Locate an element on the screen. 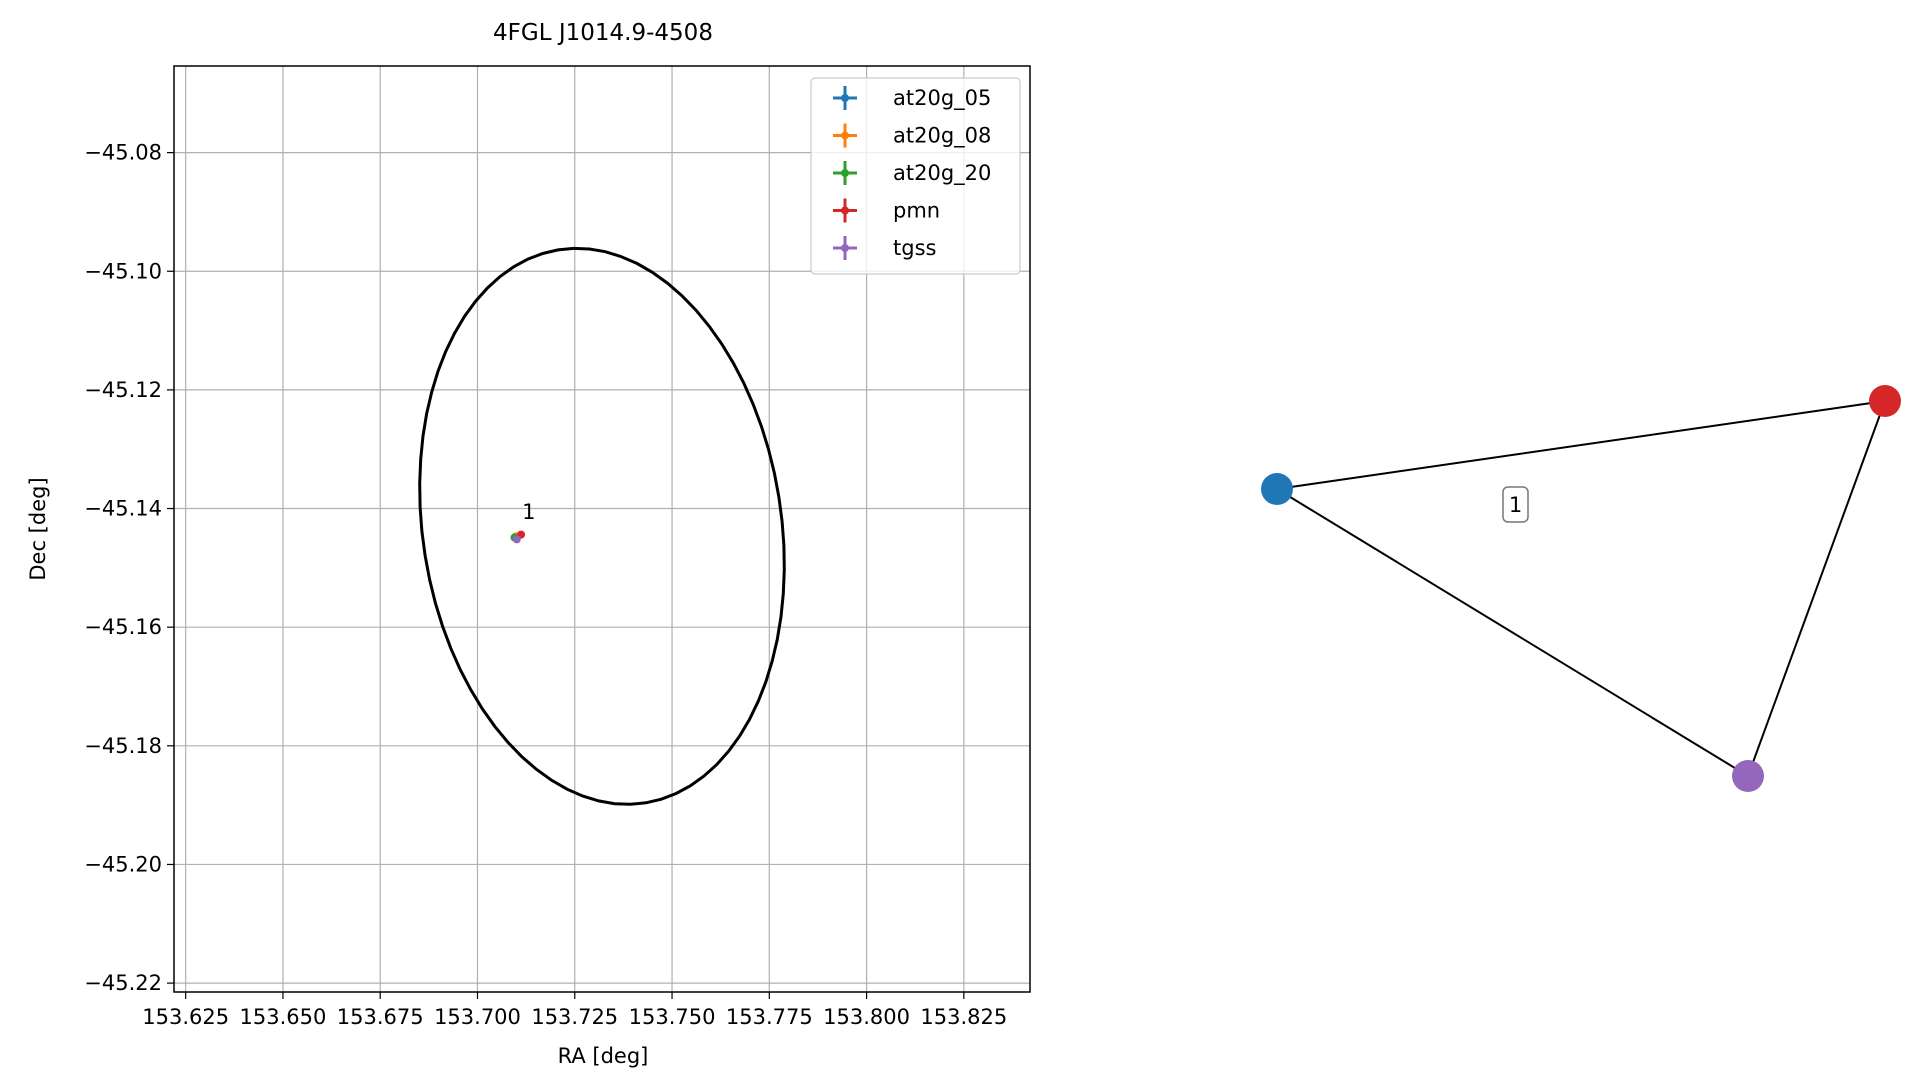 The width and height of the screenshot is (1919, 1080). error-ellipse is located at coordinates (602, 526).